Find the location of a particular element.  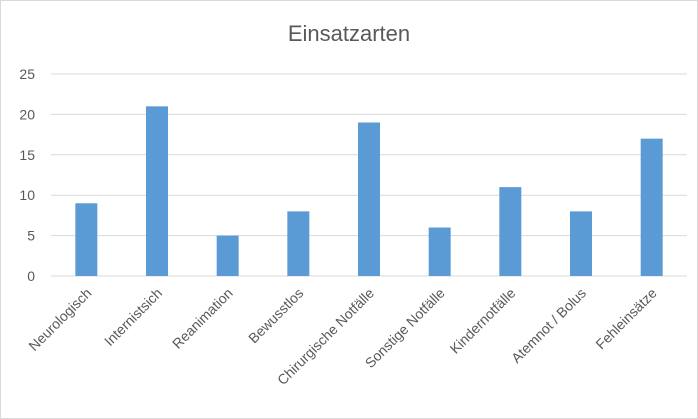

y-tick-label: 0 is located at coordinates (31, 276).